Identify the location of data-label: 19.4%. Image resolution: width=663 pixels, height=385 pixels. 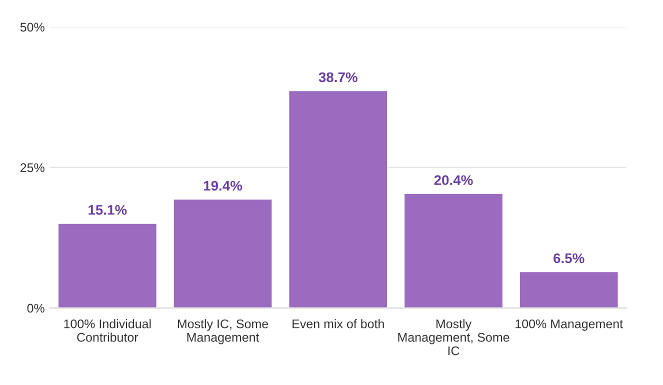
(223, 185).